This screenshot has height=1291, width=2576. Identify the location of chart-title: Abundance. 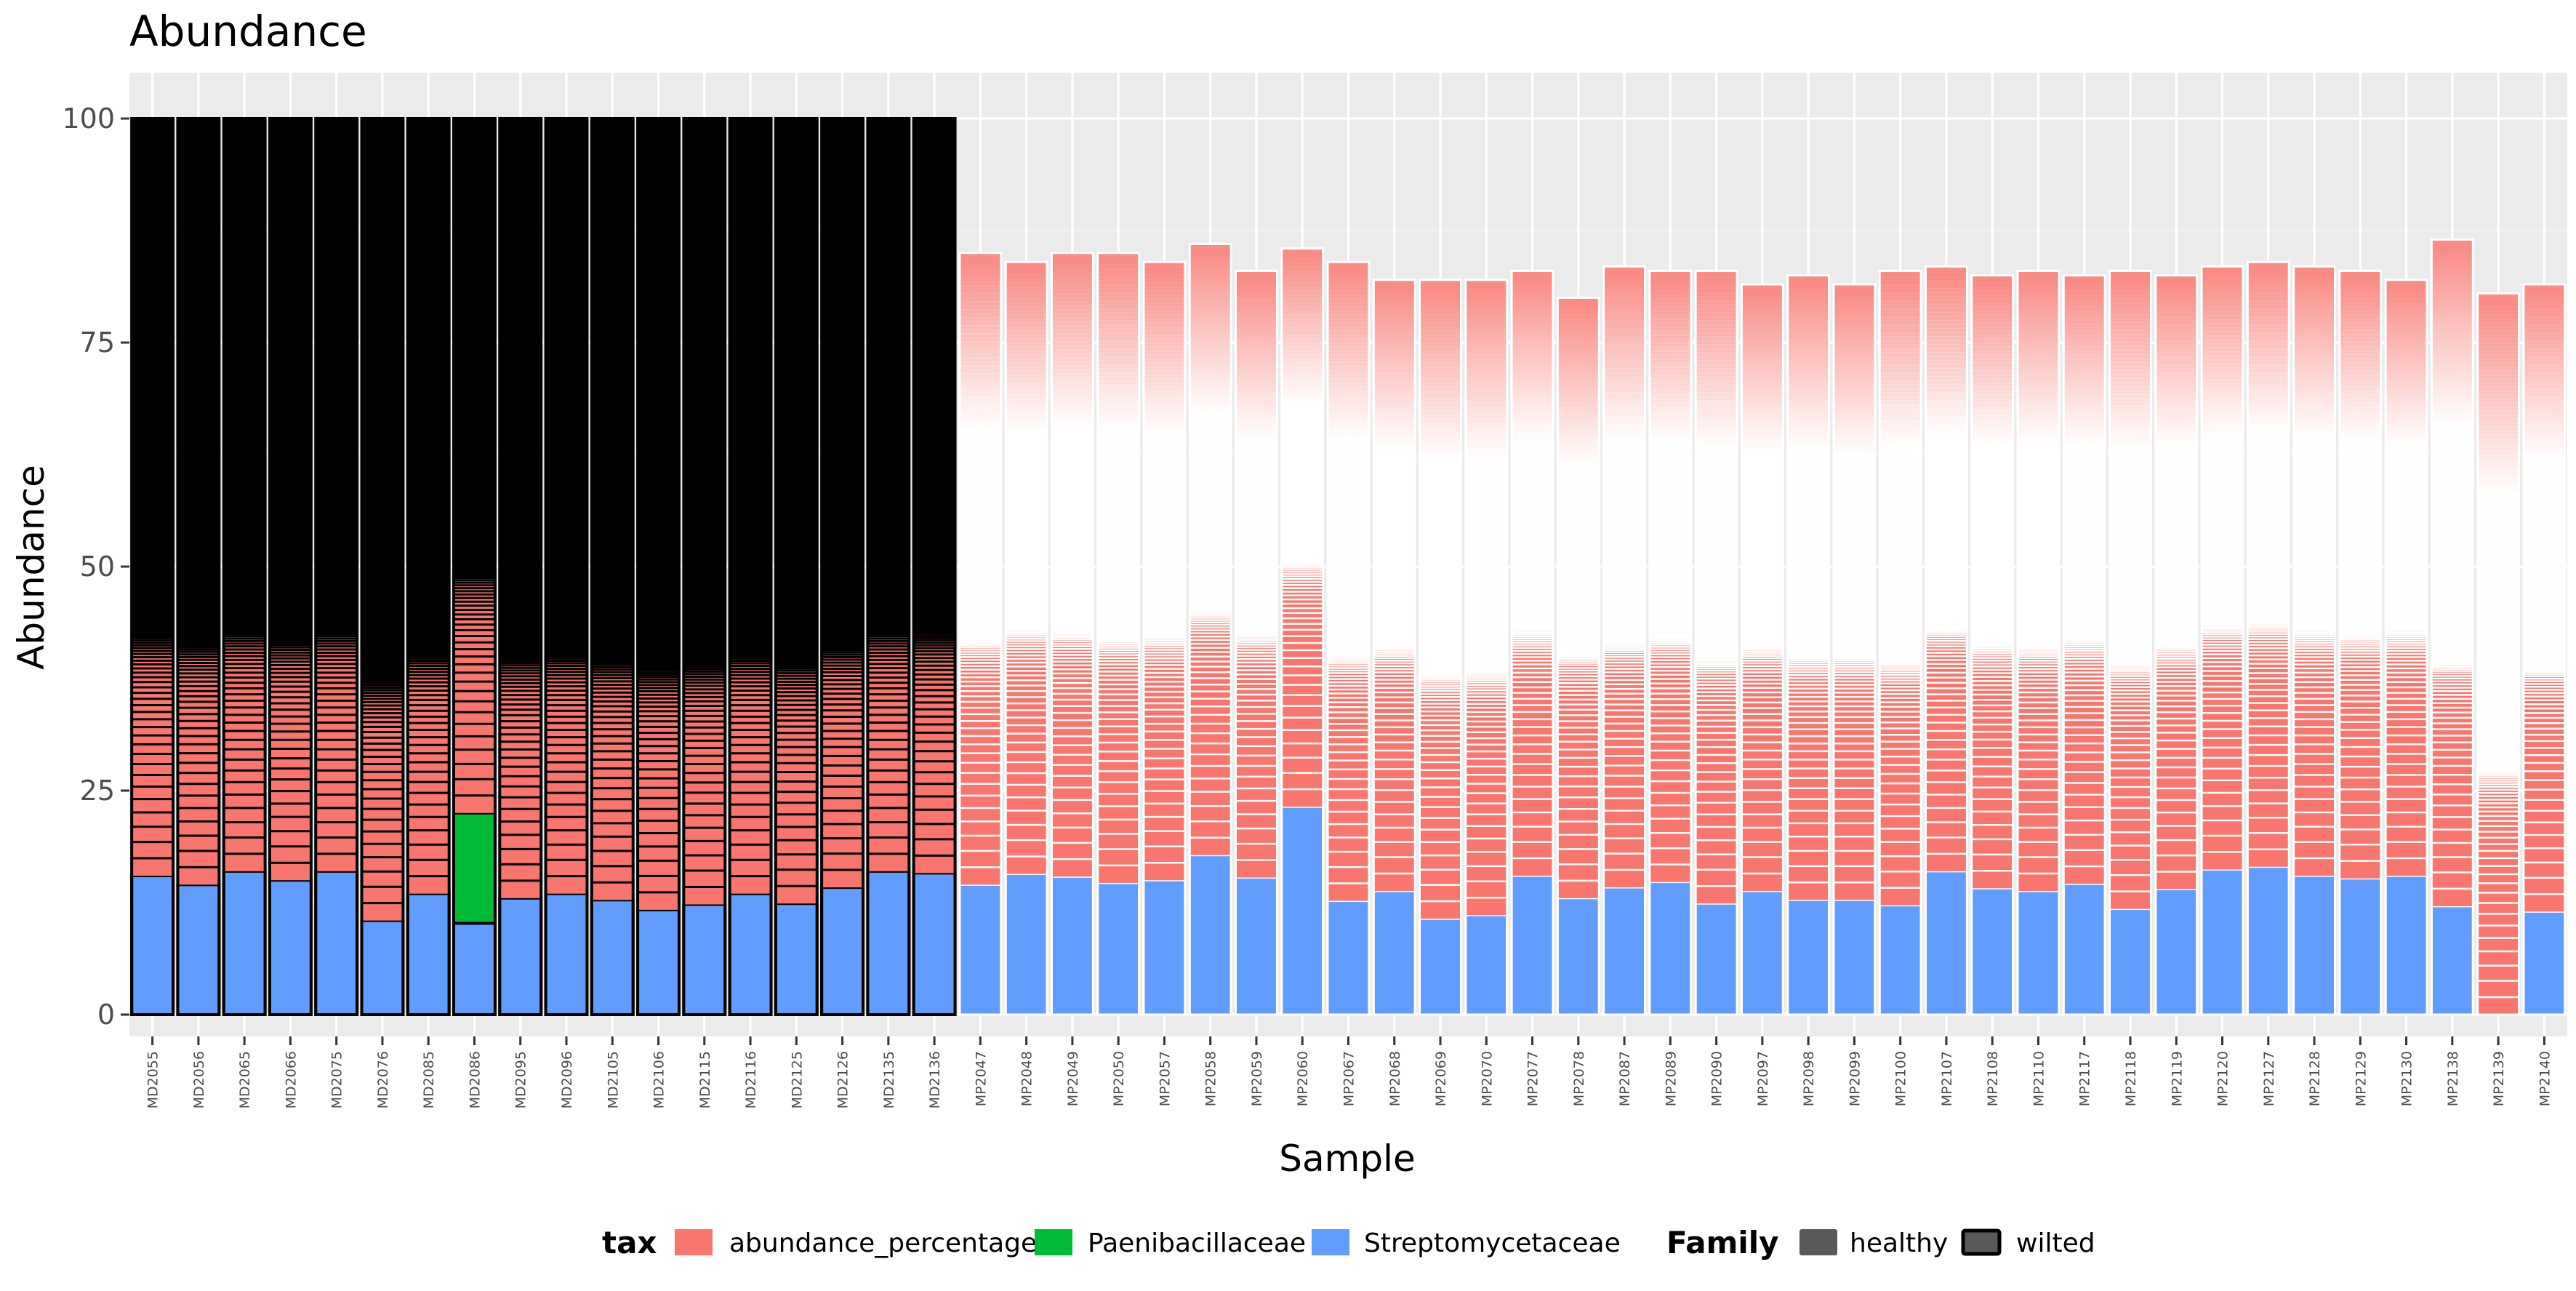
(248, 31).